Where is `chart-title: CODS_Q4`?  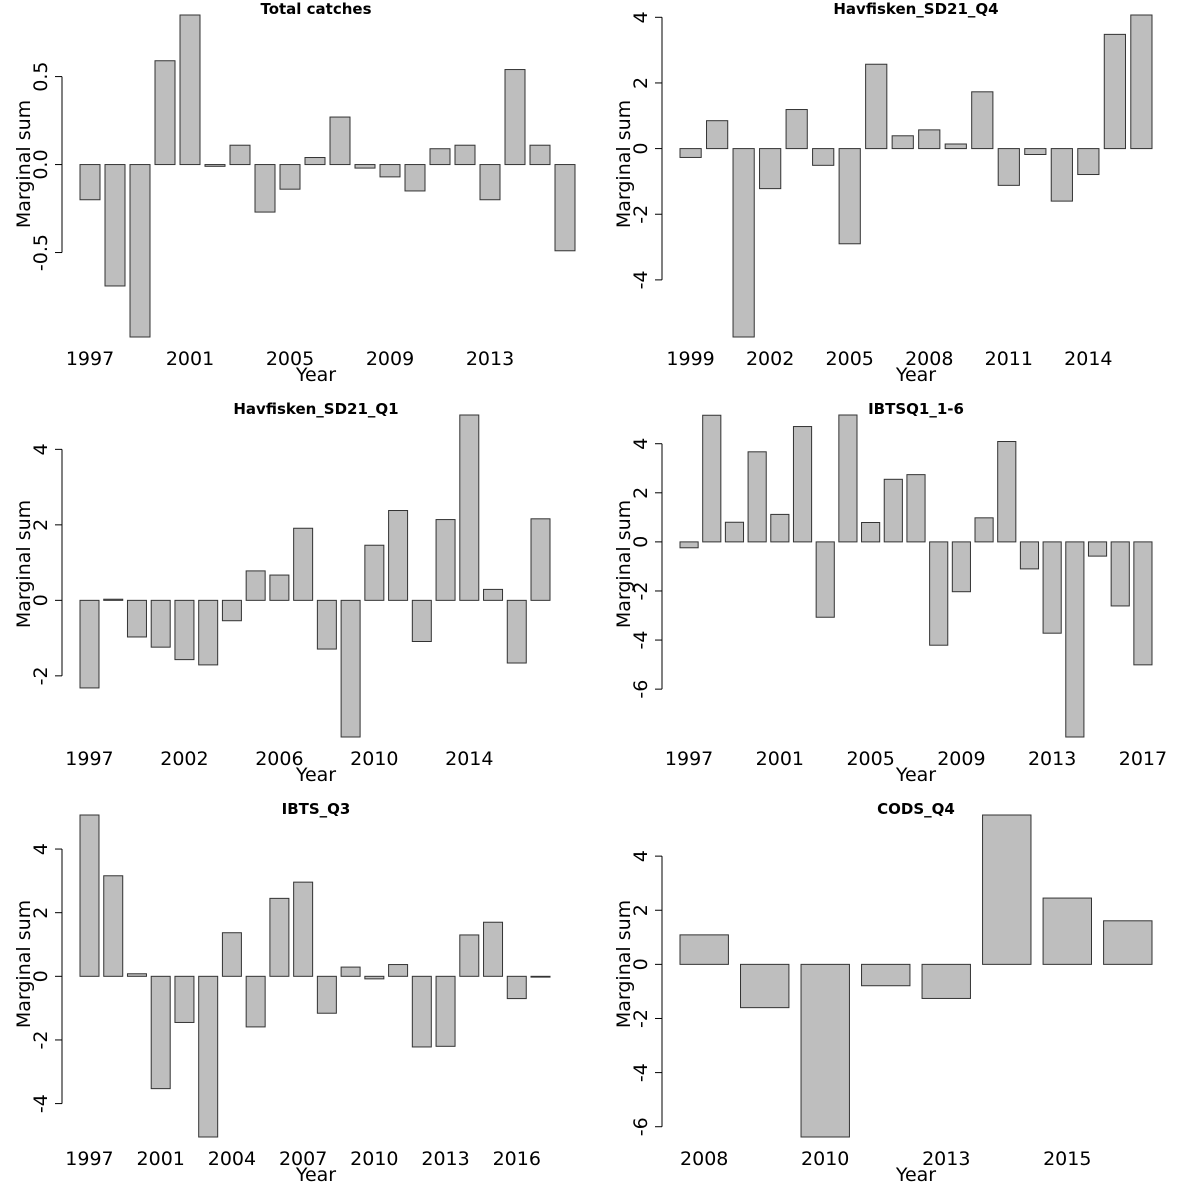 chart-title: CODS_Q4 is located at coordinates (916, 809).